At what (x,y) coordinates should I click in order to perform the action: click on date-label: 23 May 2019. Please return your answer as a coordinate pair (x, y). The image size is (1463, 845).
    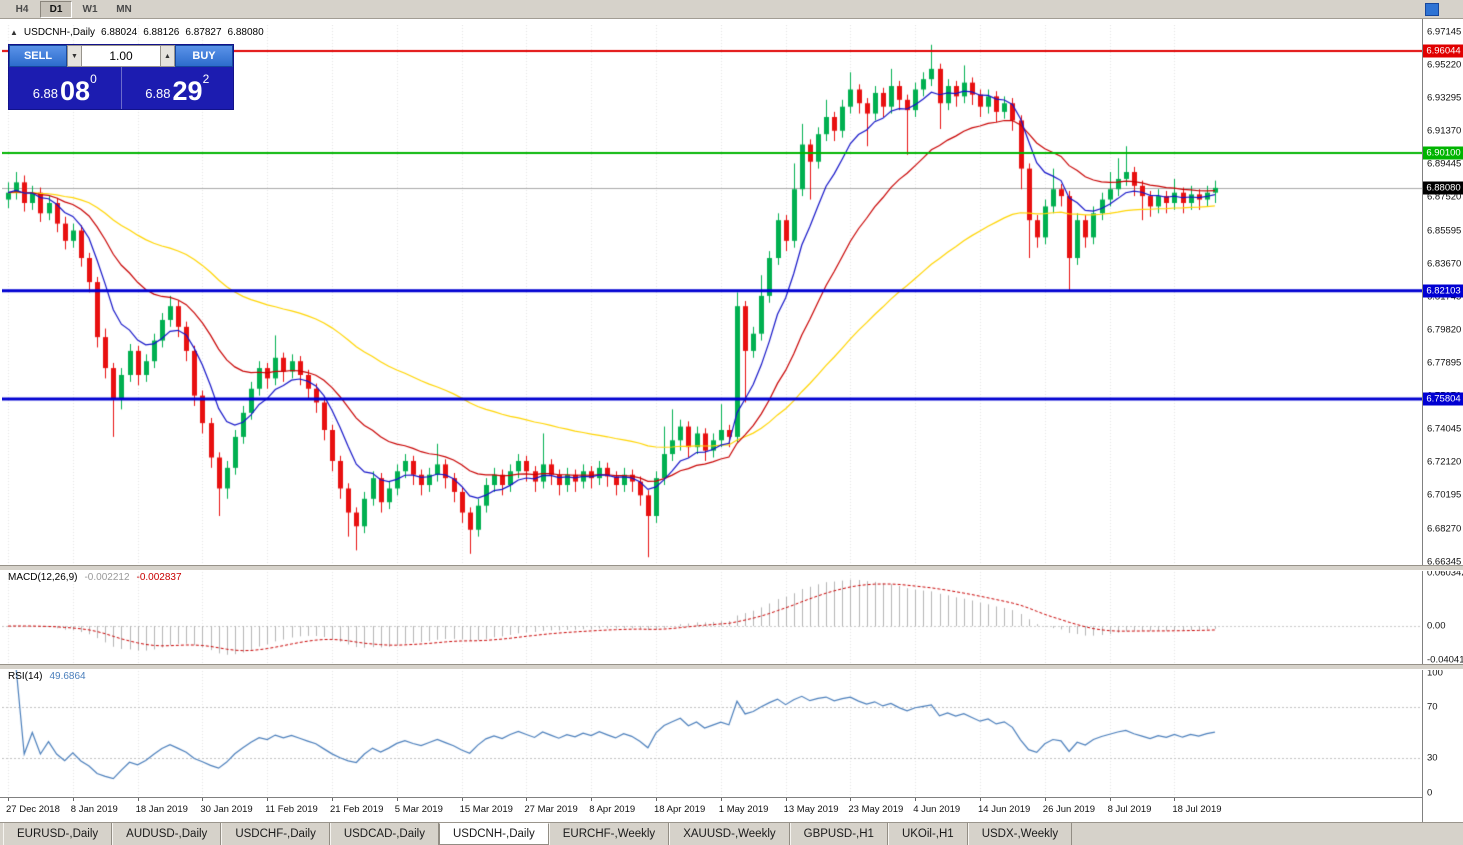
    Looking at the image, I should click on (876, 809).